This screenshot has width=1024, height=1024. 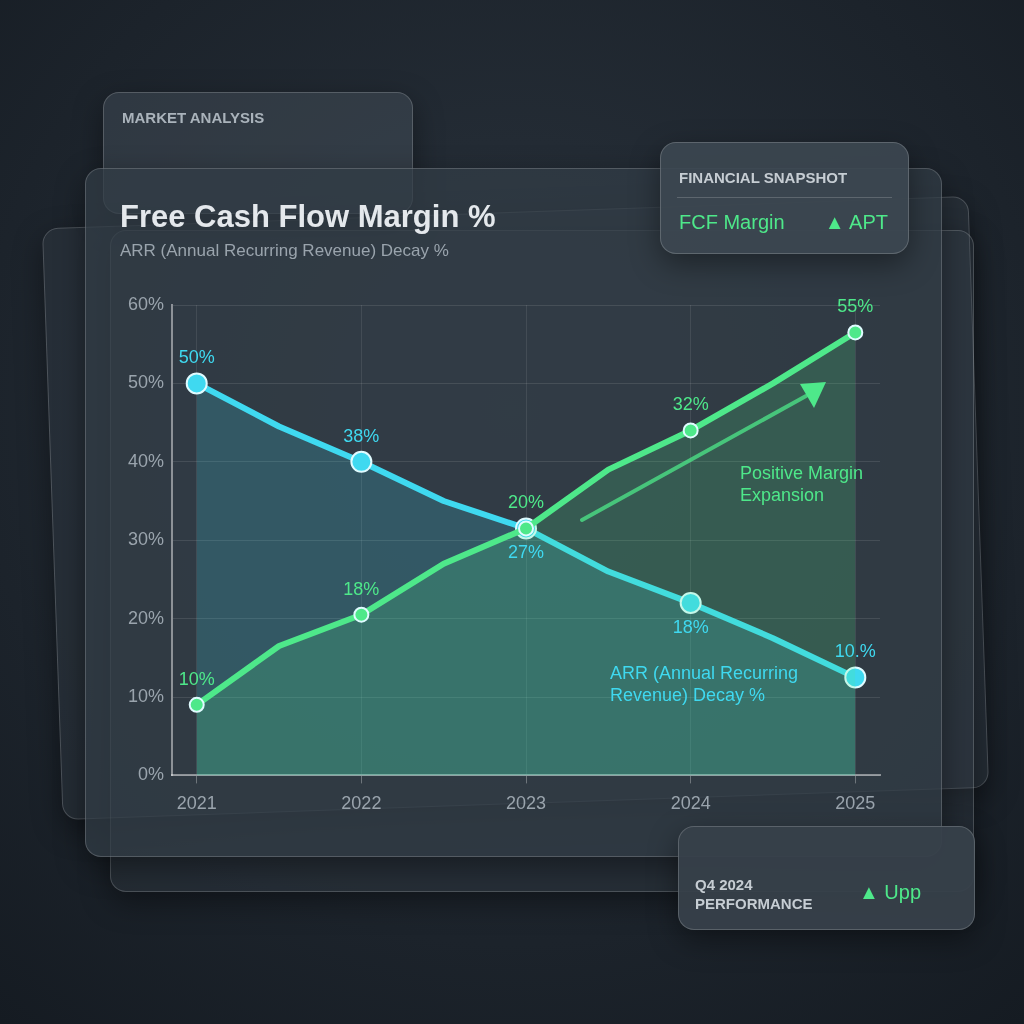 I want to click on x-tick-label: 2024, so click(x=690, y=803).